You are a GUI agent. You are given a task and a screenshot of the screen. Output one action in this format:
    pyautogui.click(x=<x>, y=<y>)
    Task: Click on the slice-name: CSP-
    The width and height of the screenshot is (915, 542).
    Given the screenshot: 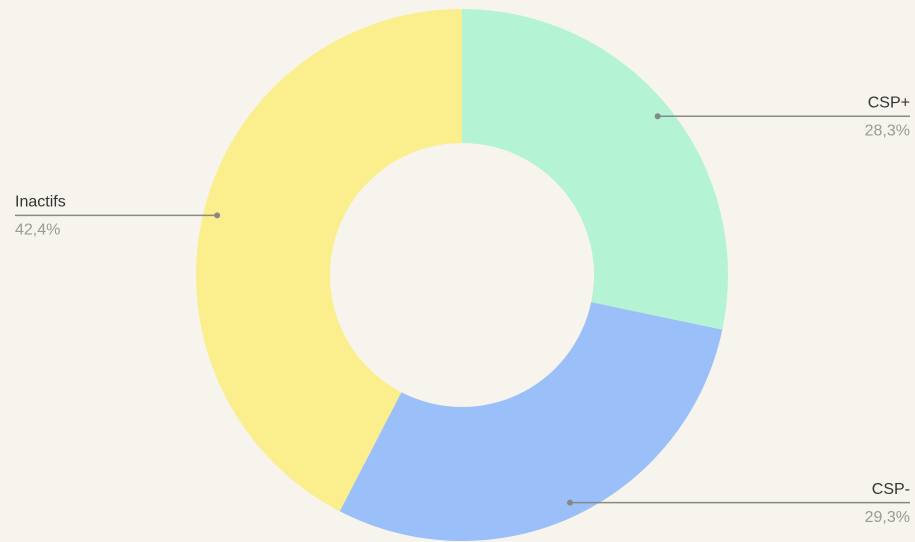 What is the action you would take?
    pyautogui.click(x=891, y=489)
    